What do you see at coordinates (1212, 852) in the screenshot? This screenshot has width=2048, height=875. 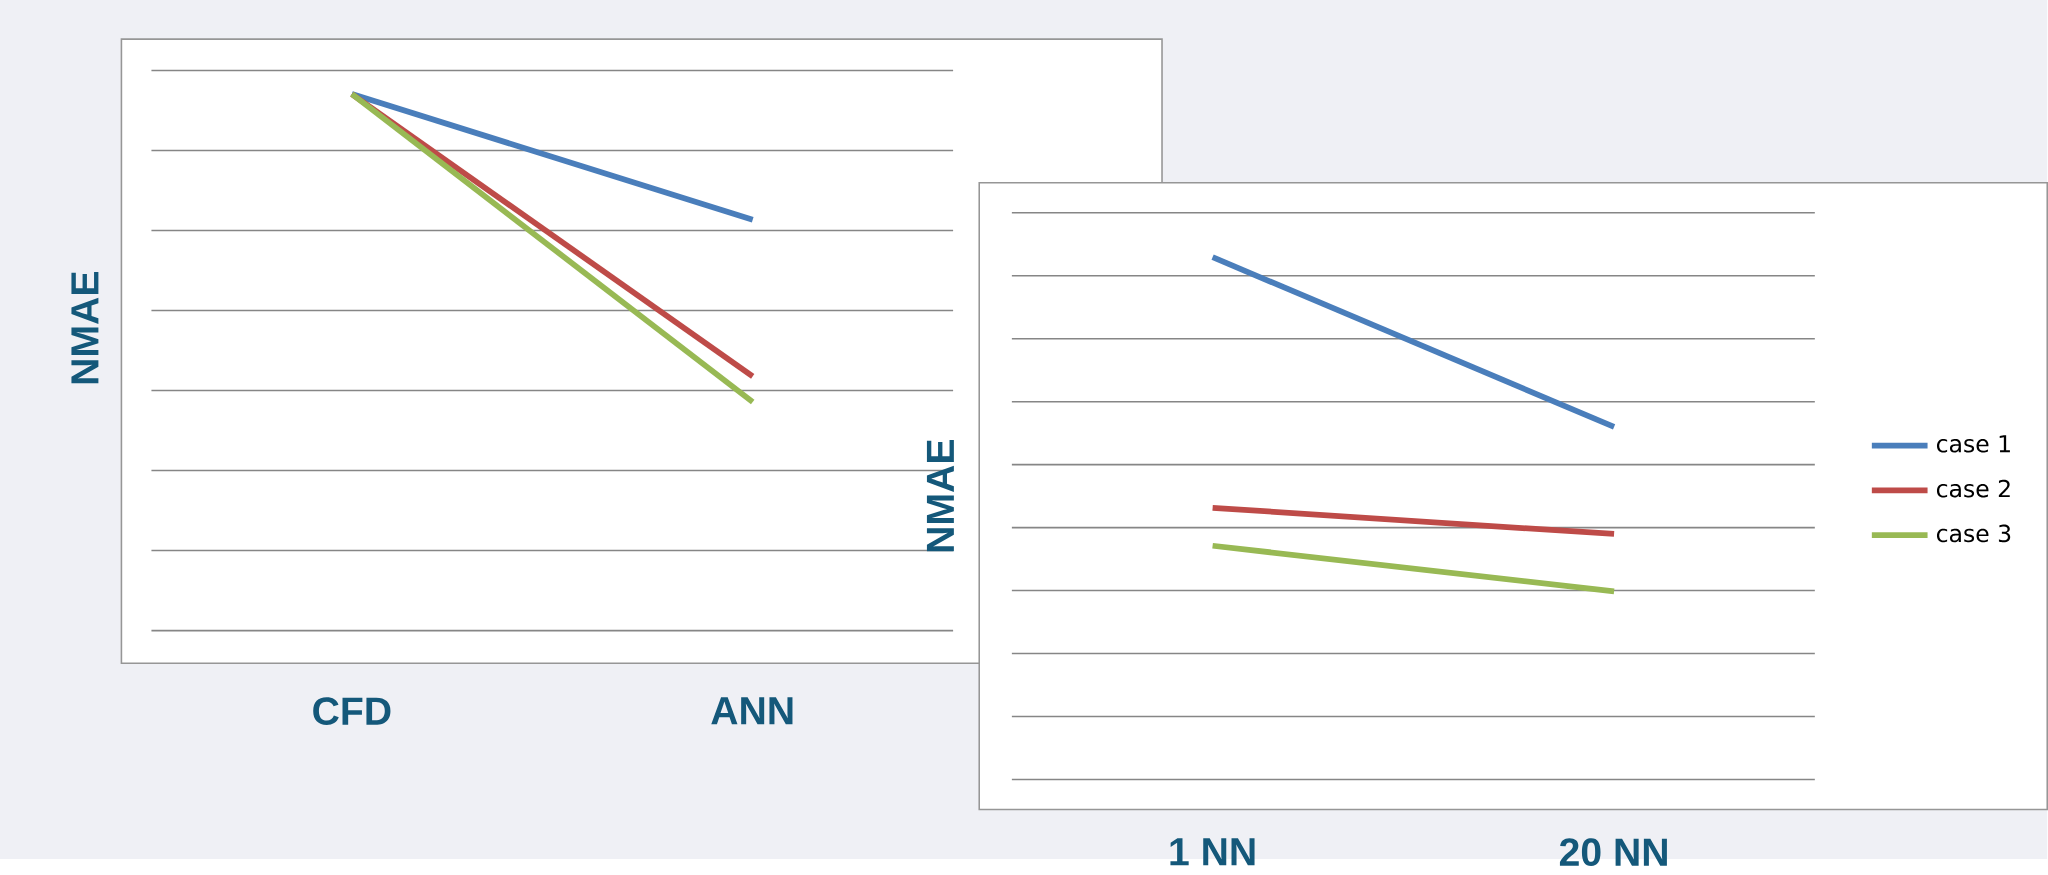 I see `x-tick-label: 1 NN` at bounding box center [1212, 852].